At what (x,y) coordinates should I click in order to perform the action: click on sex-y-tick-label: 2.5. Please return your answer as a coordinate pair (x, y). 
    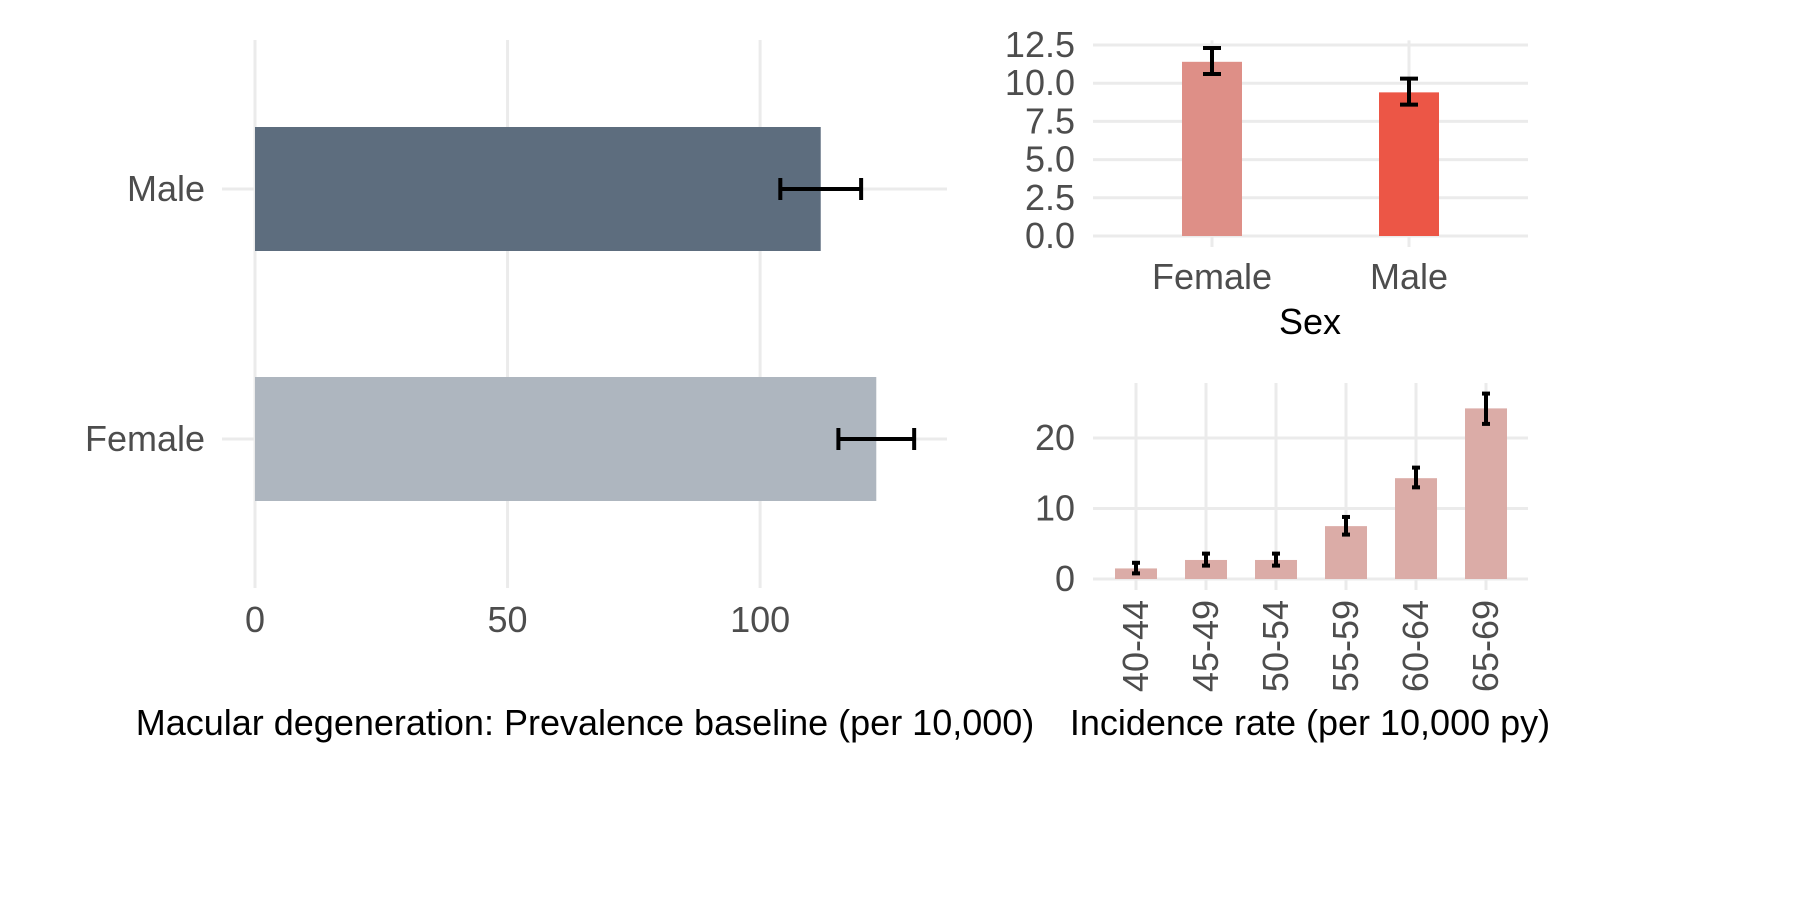
    Looking at the image, I should click on (1050, 197).